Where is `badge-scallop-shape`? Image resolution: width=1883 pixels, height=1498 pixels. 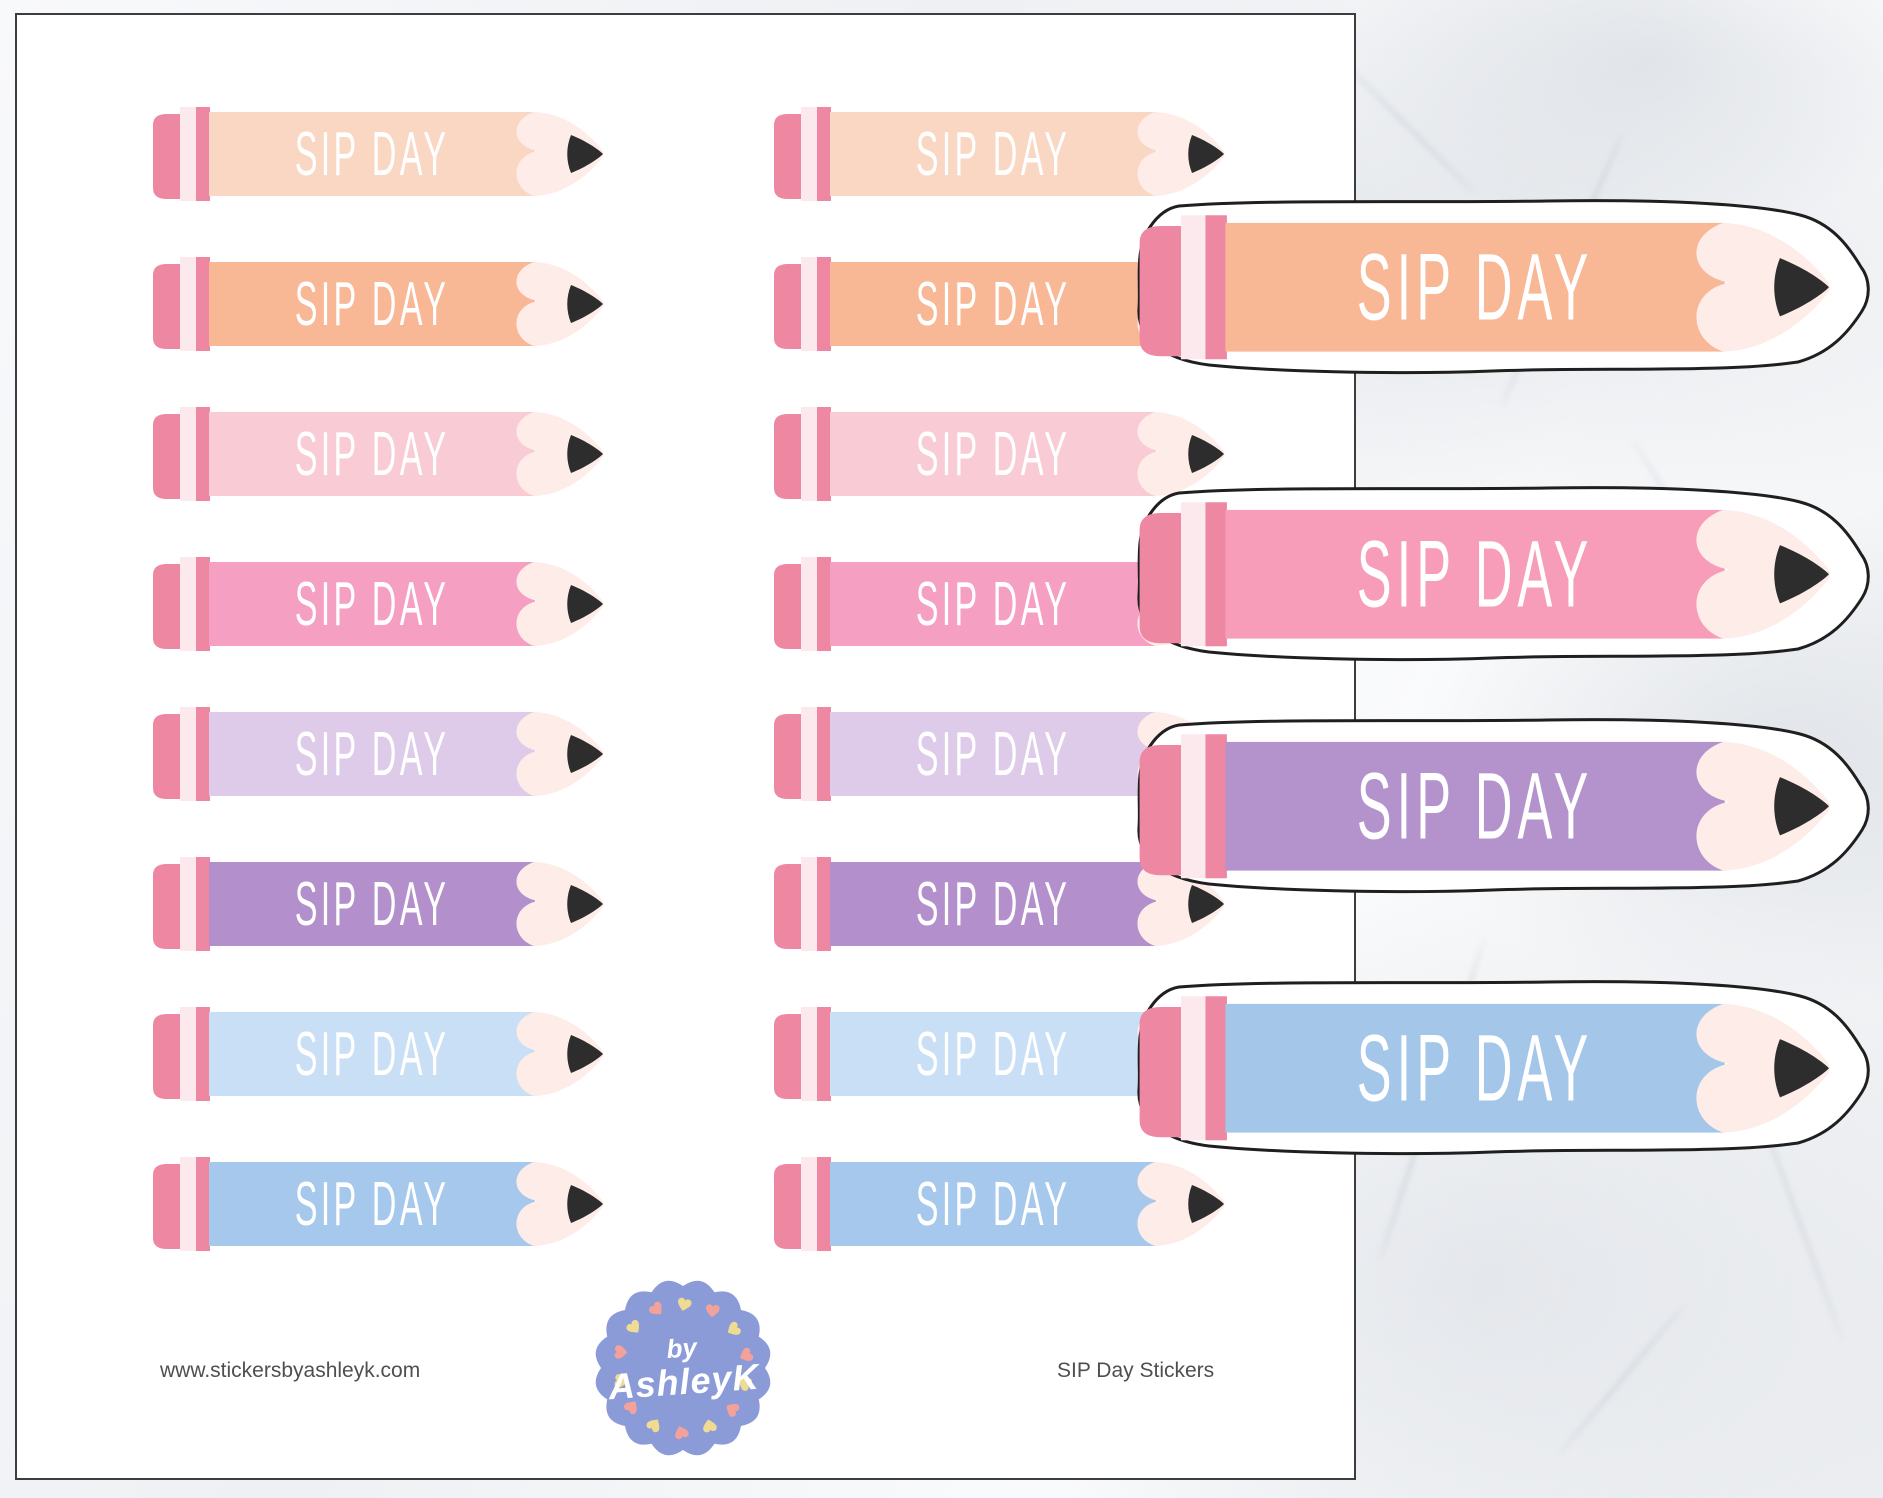
badge-scallop-shape is located at coordinates (683, 1368).